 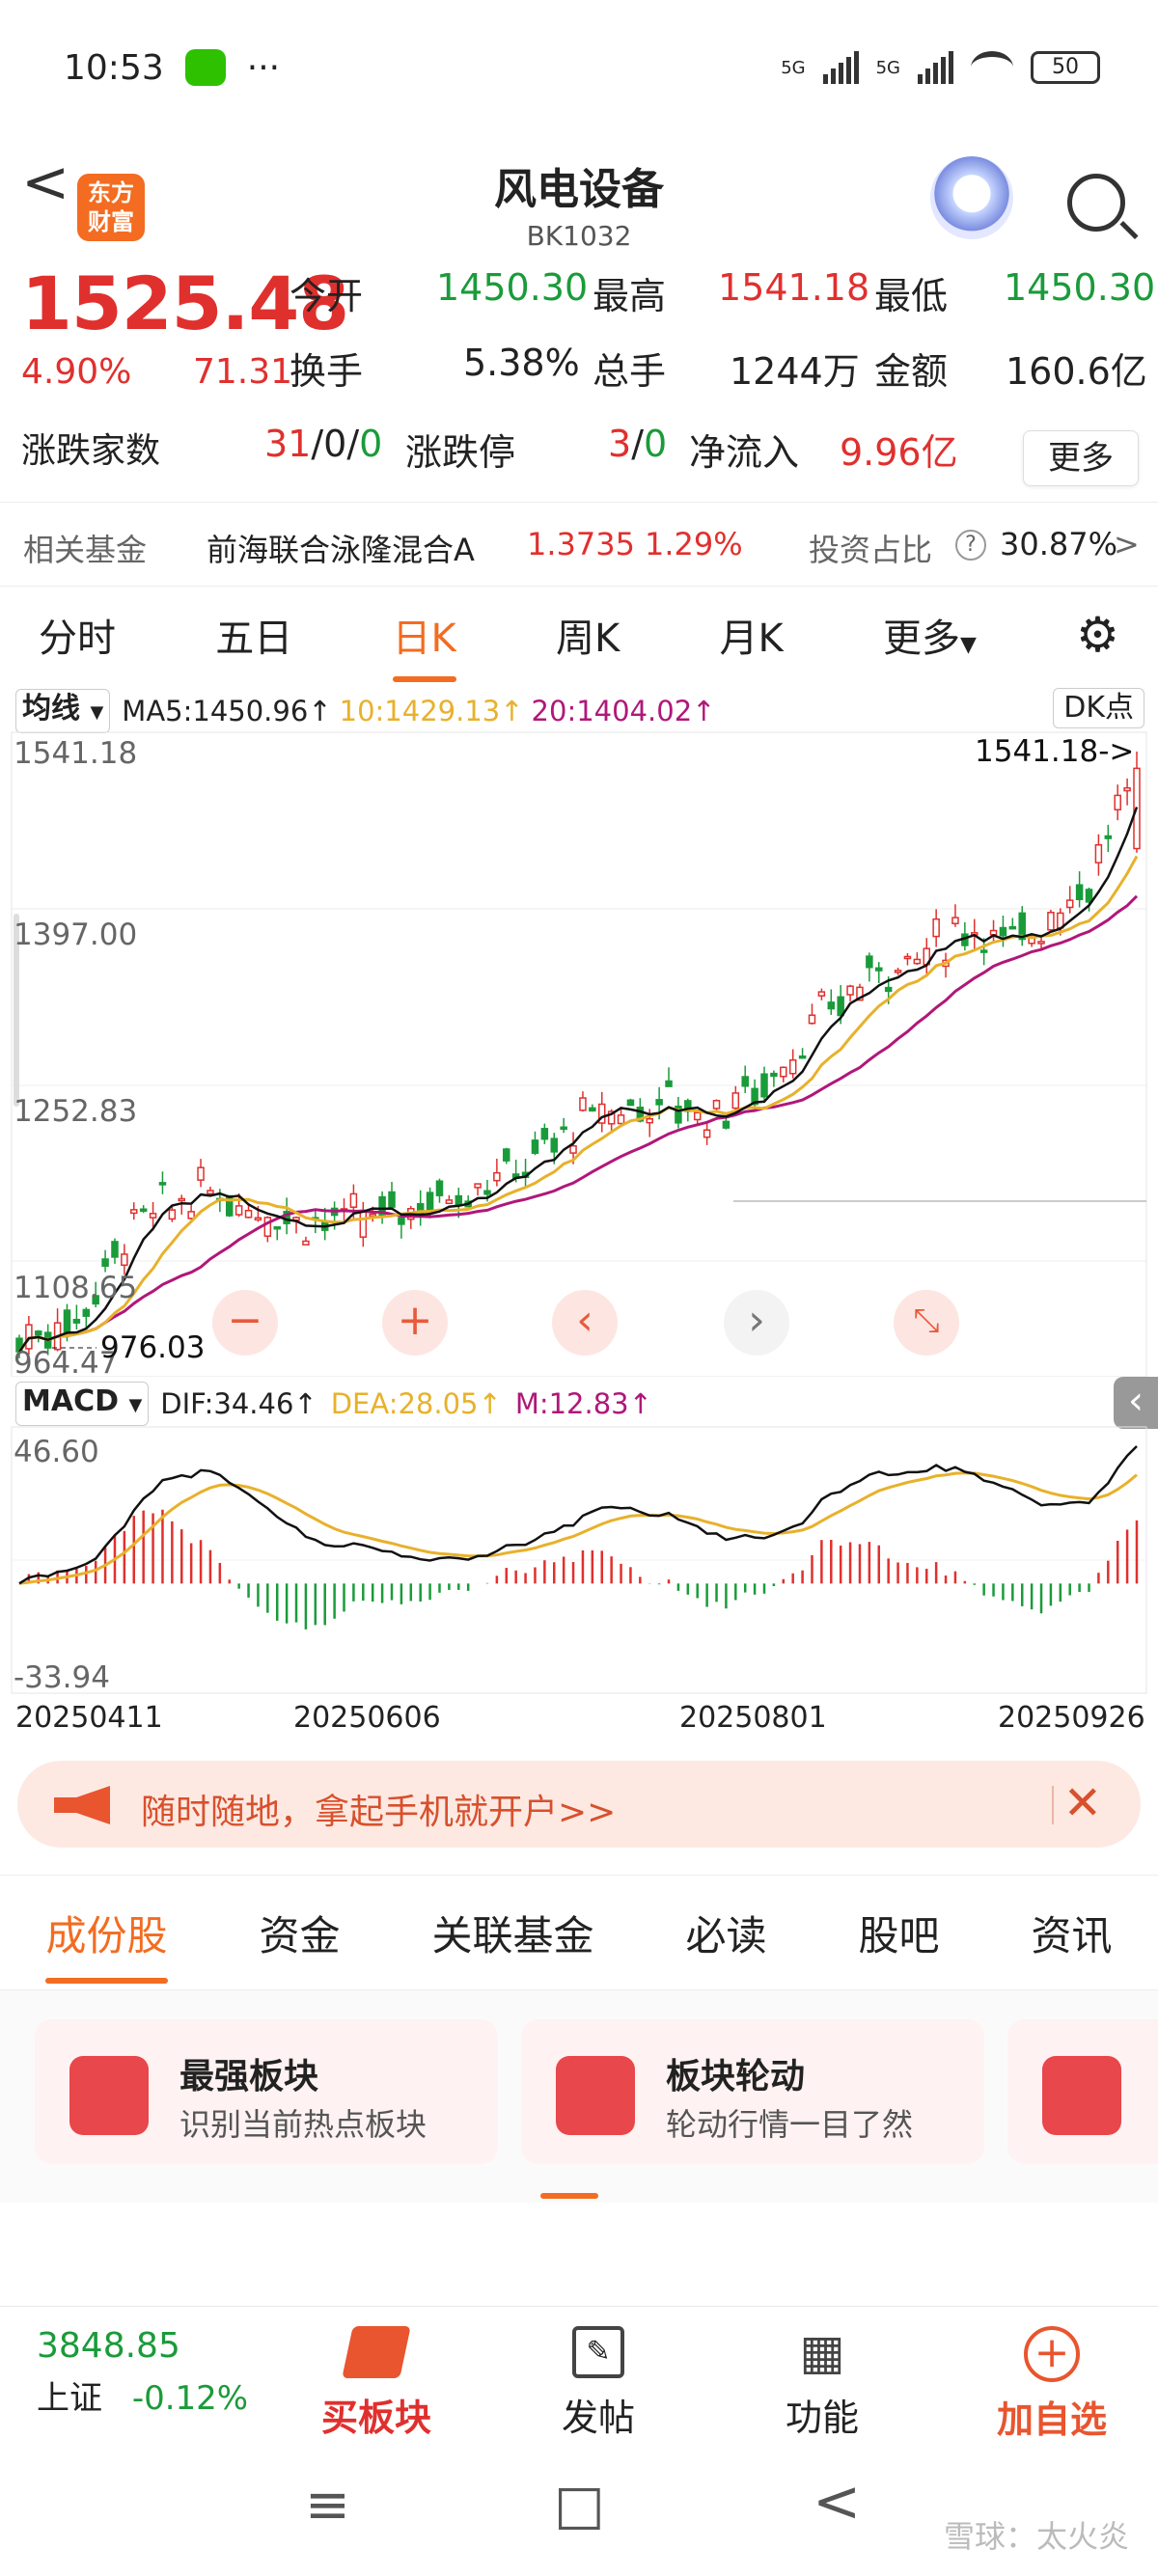 What do you see at coordinates (926, 1323) in the screenshot?
I see `fullscreen-icon: ⤡` at bounding box center [926, 1323].